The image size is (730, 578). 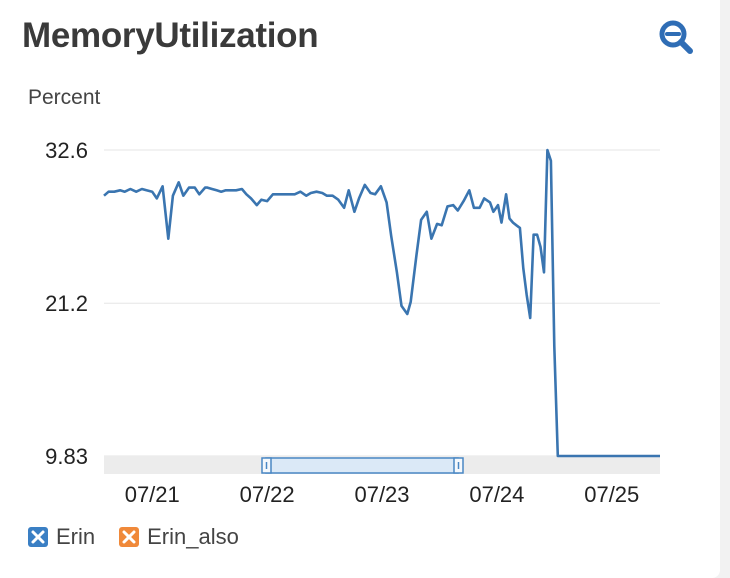 What do you see at coordinates (152, 494) in the screenshot?
I see `x-tick-label: 07/21` at bounding box center [152, 494].